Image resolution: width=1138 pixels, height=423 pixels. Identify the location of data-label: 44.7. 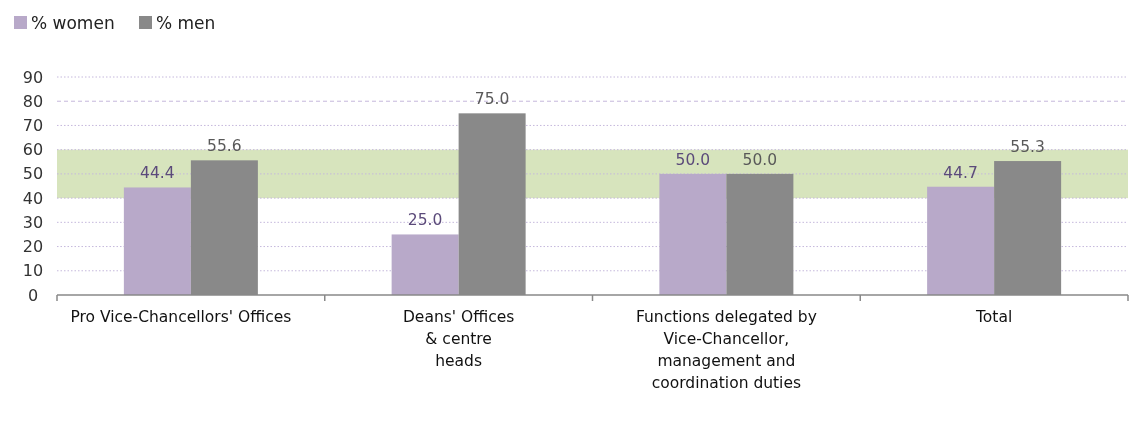
(960, 172).